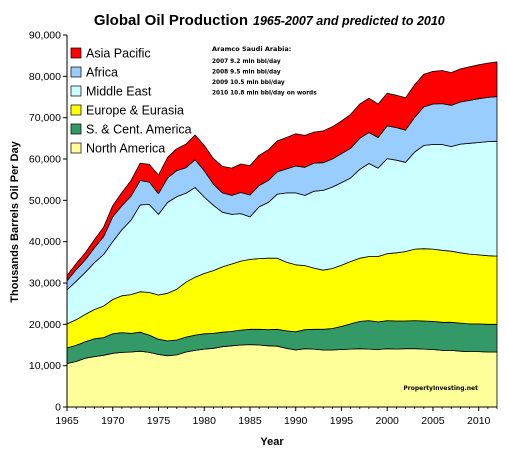  I want to click on chart-title: Global Oil Production, so click(171, 20).